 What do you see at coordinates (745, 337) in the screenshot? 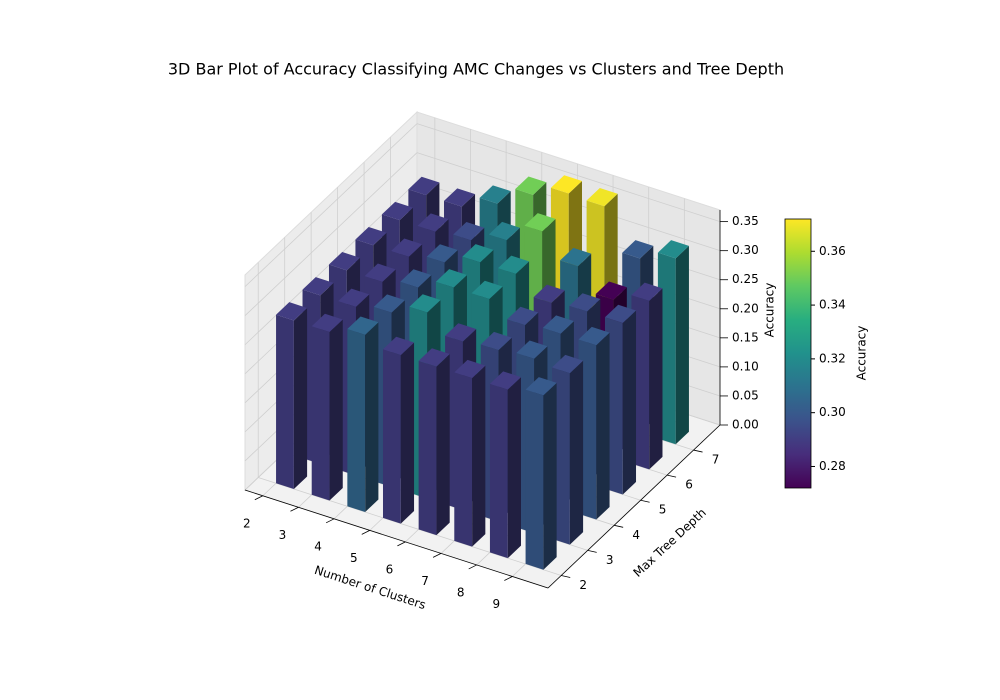
I see `z-tick-label: 0.15` at bounding box center [745, 337].